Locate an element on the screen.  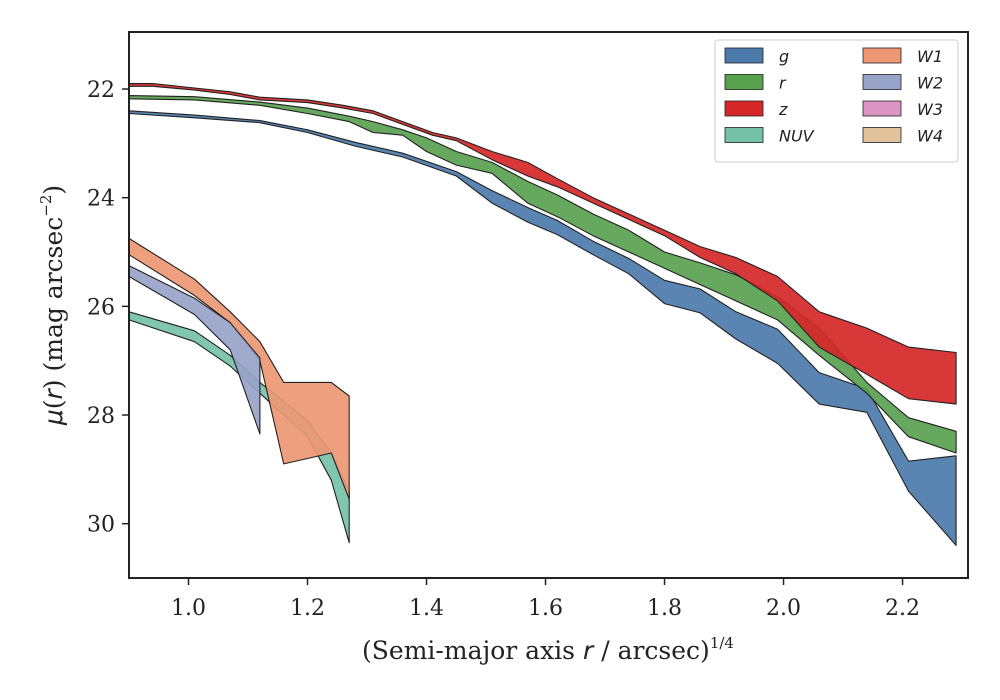
y-tick-label: 26 is located at coordinates (101, 307).